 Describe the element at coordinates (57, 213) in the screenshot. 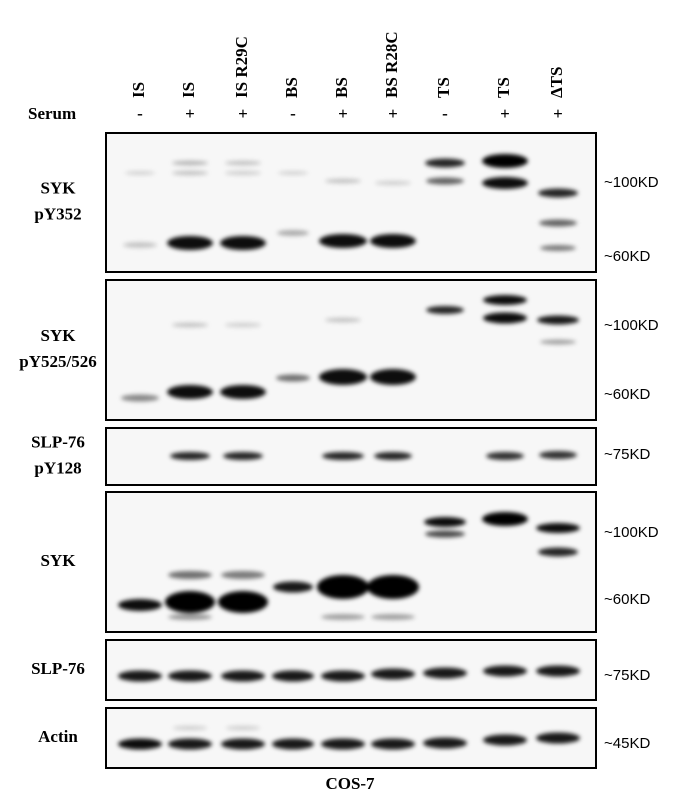

I see `panel-label: pY352` at that location.